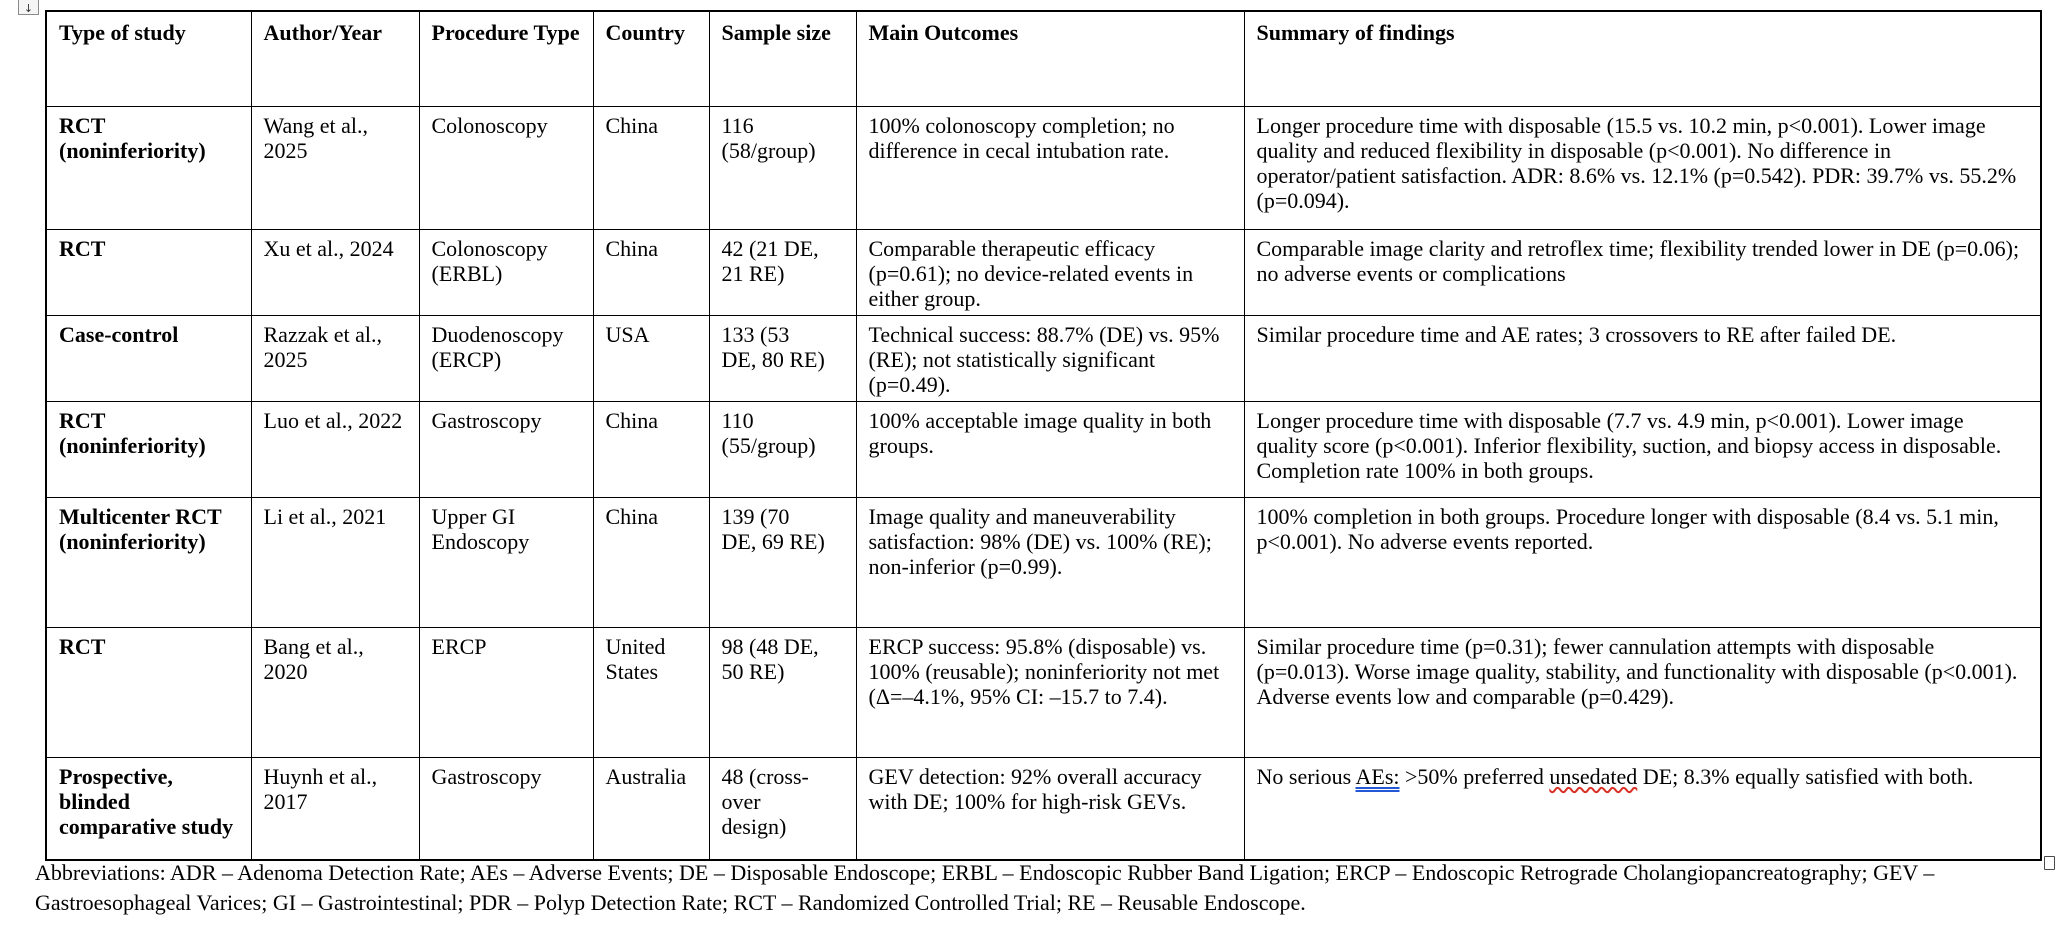 The image size is (2064, 932). What do you see at coordinates (1050, 58) in the screenshot?
I see `col-header-main-outcomes: Main Outcomes` at bounding box center [1050, 58].